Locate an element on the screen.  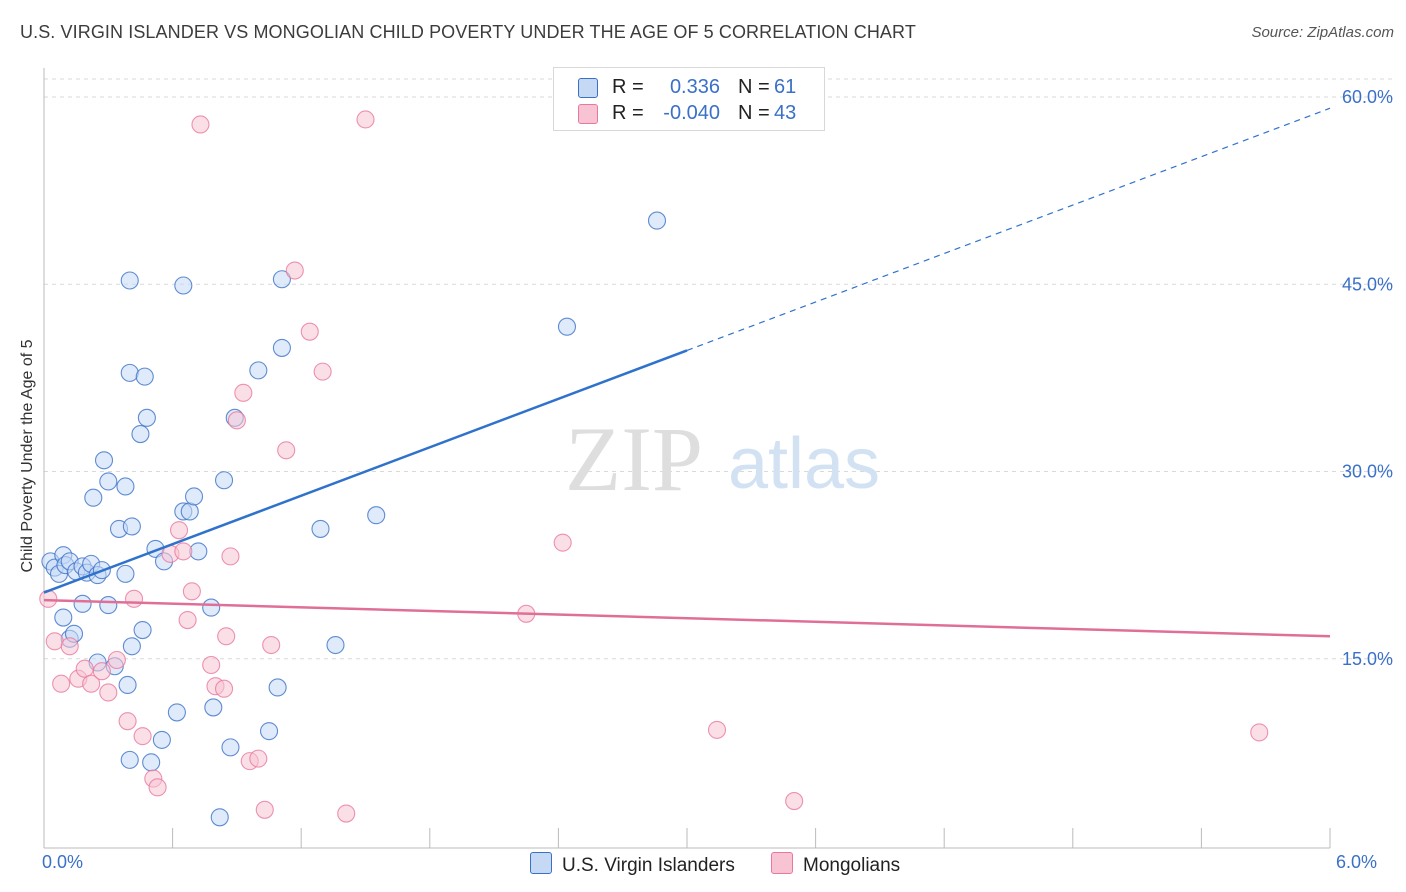
bottom-legend-label: U.S. Virgin Islanders is located at coordinates (648, 865).